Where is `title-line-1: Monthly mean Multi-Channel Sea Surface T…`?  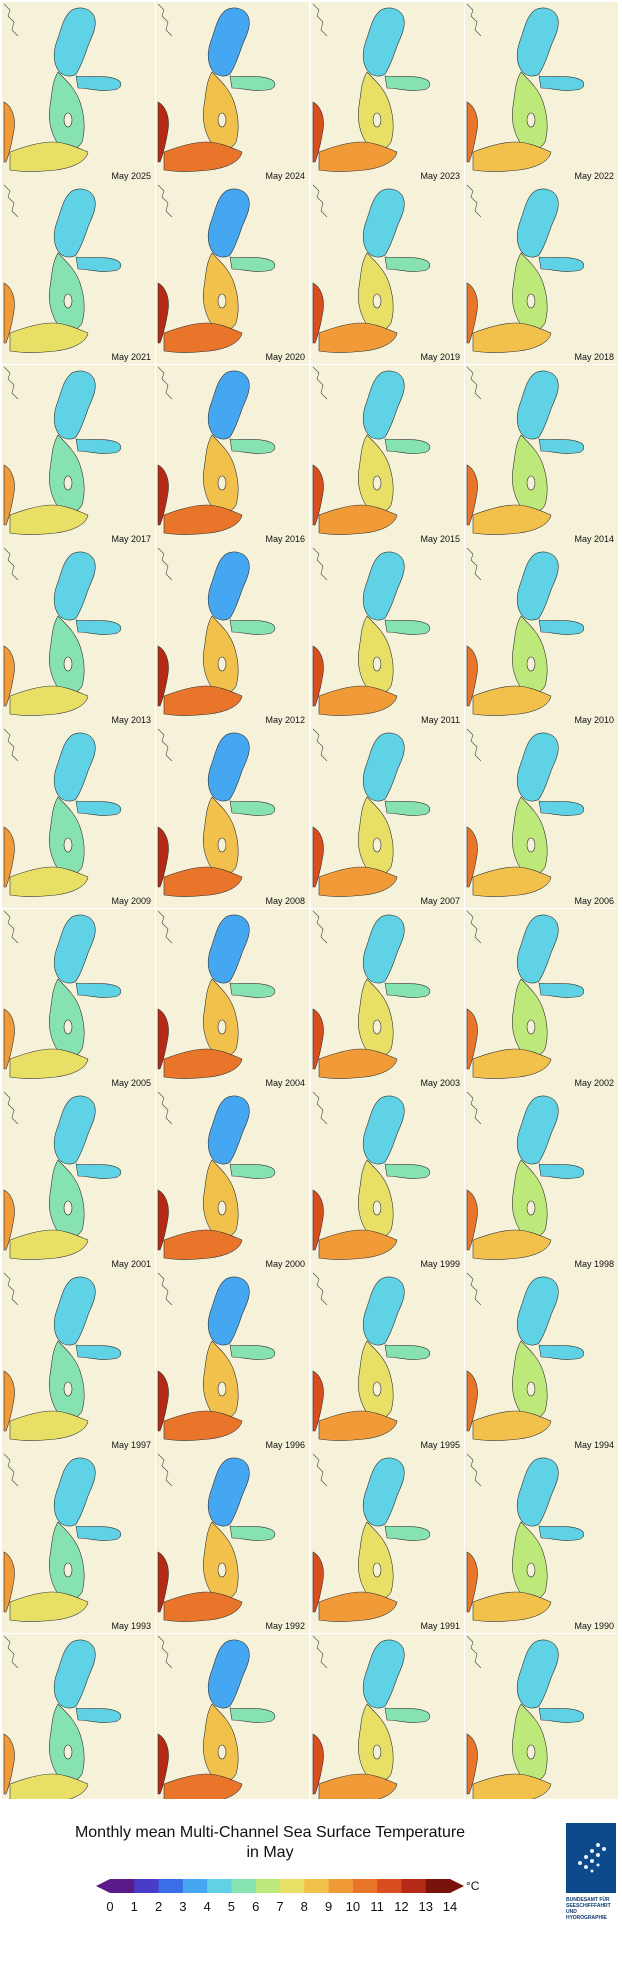 title-line-1: Monthly mean Multi-Channel Sea Surface T… is located at coordinates (270, 1832).